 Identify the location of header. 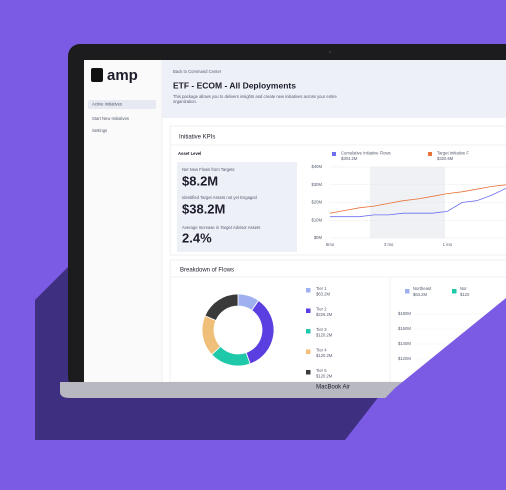
(334, 89).